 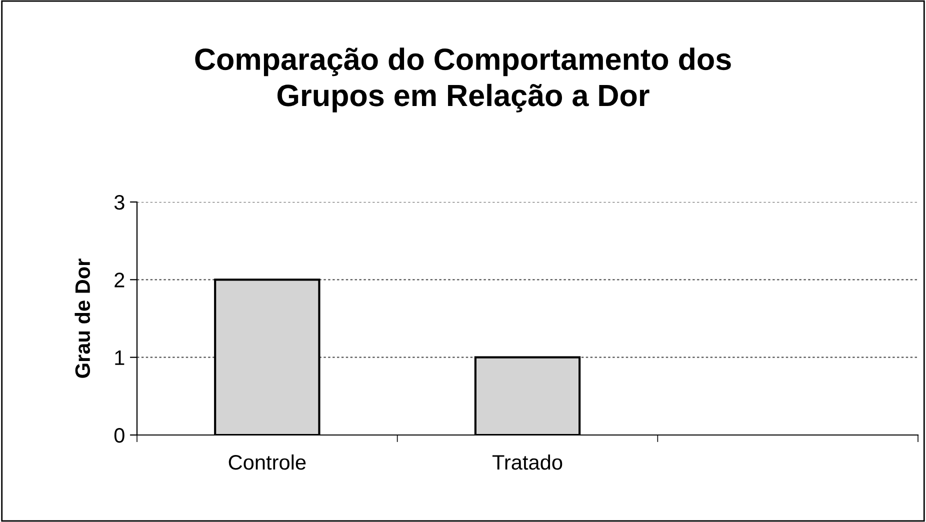 What do you see at coordinates (119, 357) in the screenshot?
I see `y-tick-label: 1` at bounding box center [119, 357].